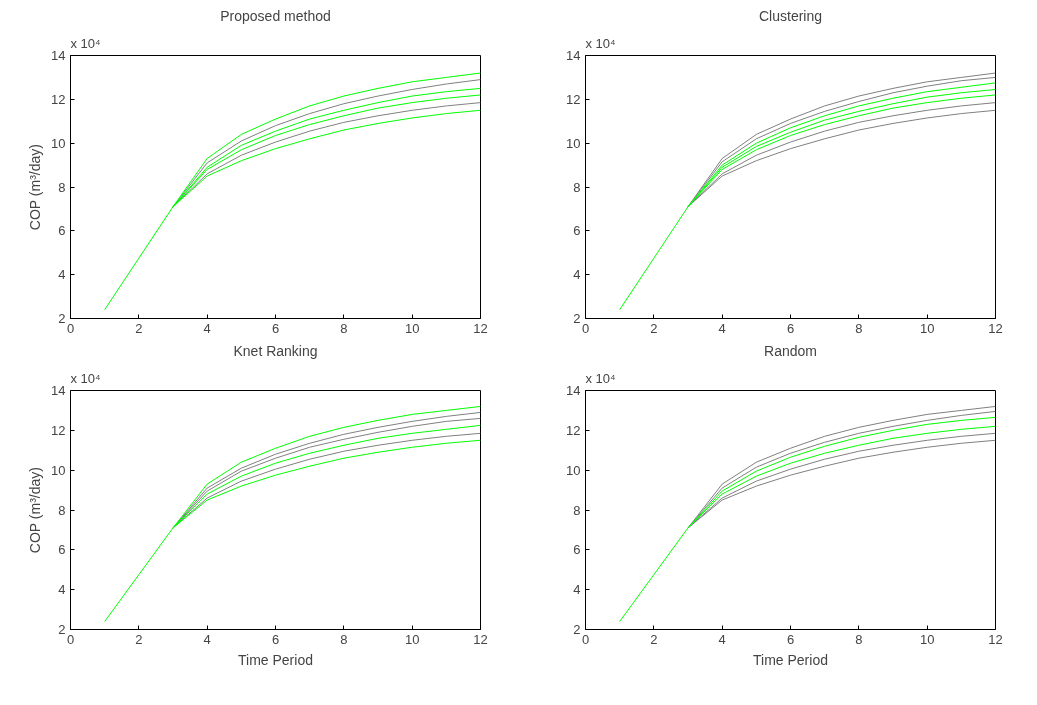 The width and height of the screenshot is (1037, 705). What do you see at coordinates (275, 15) in the screenshot?
I see `chart-title: Proposed method` at bounding box center [275, 15].